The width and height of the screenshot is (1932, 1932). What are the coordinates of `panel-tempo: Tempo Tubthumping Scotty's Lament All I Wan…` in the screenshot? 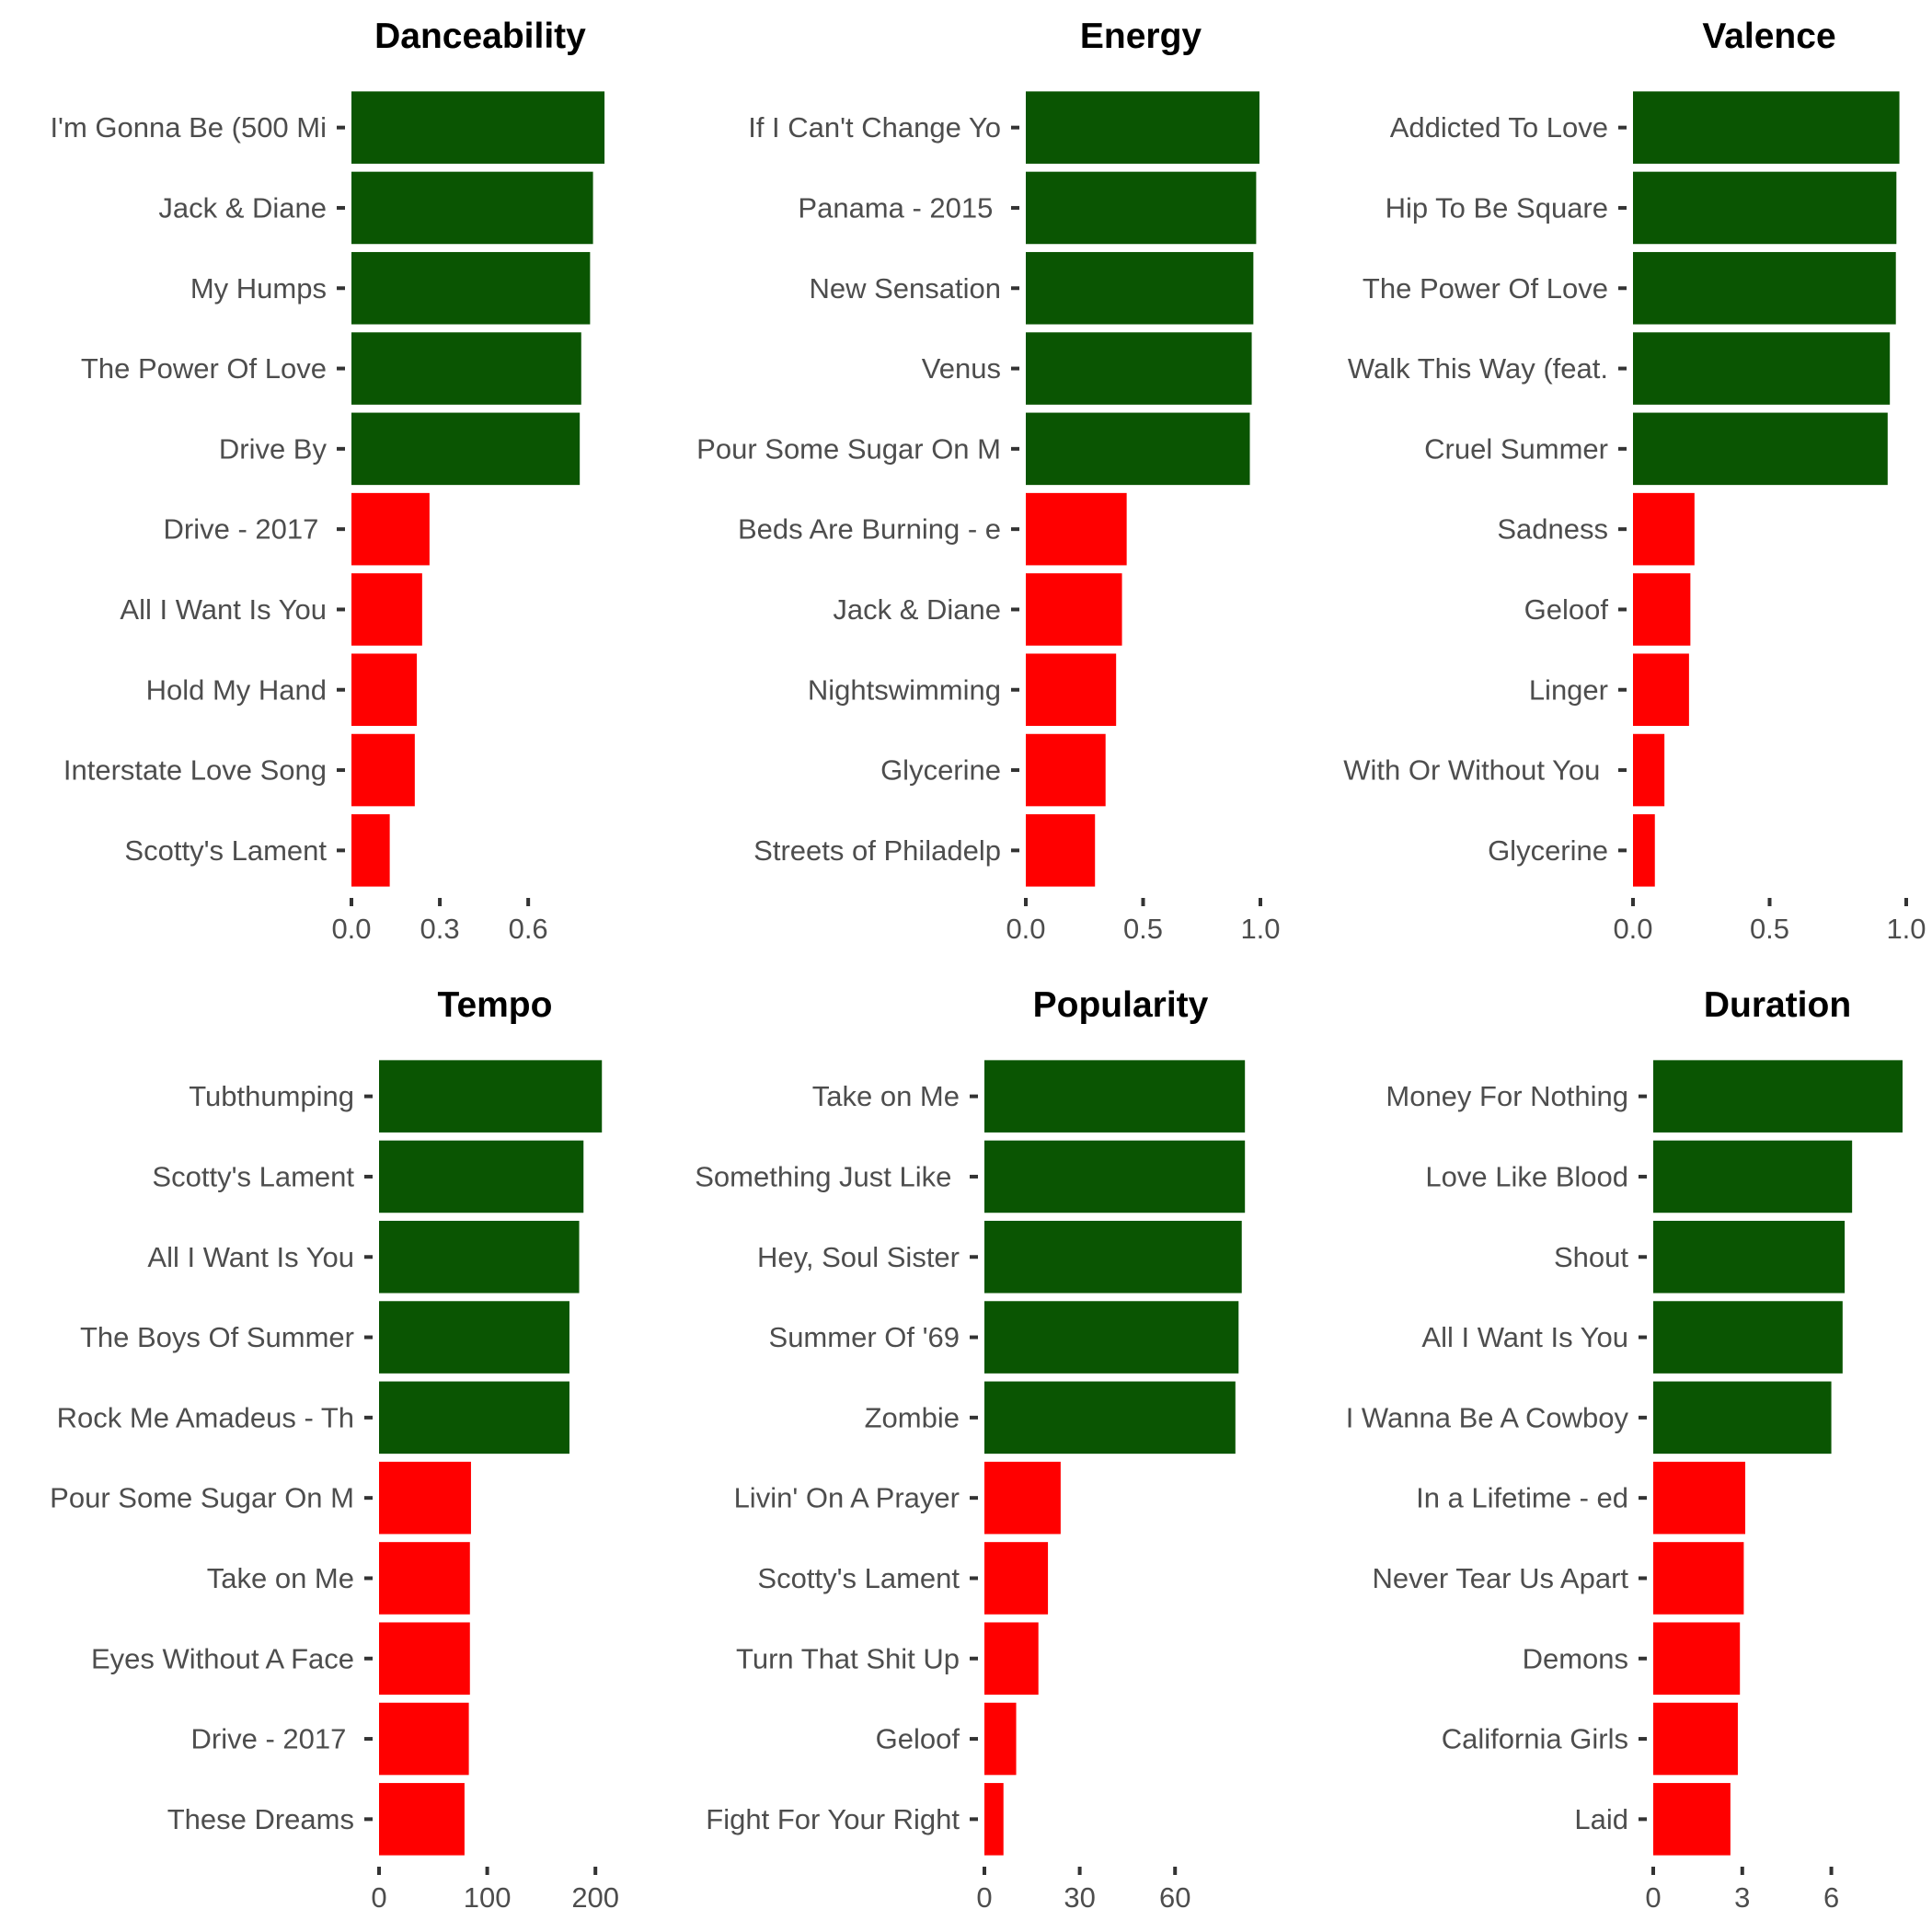 It's located at (334, 1449).